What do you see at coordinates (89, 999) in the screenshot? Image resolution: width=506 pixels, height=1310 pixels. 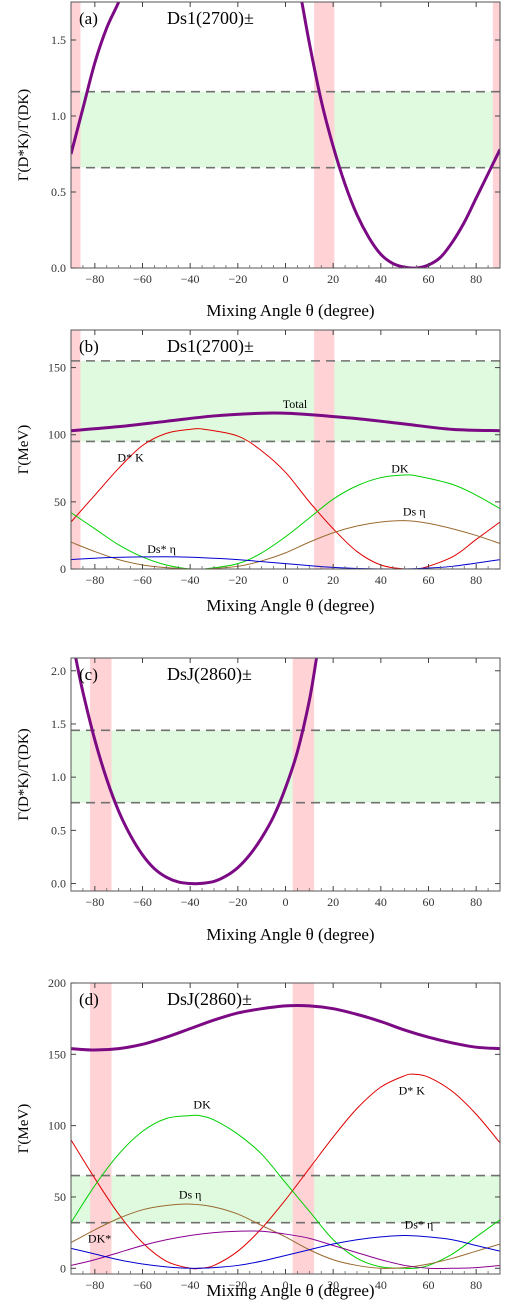 I see `panel-tag: (d)` at bounding box center [89, 999].